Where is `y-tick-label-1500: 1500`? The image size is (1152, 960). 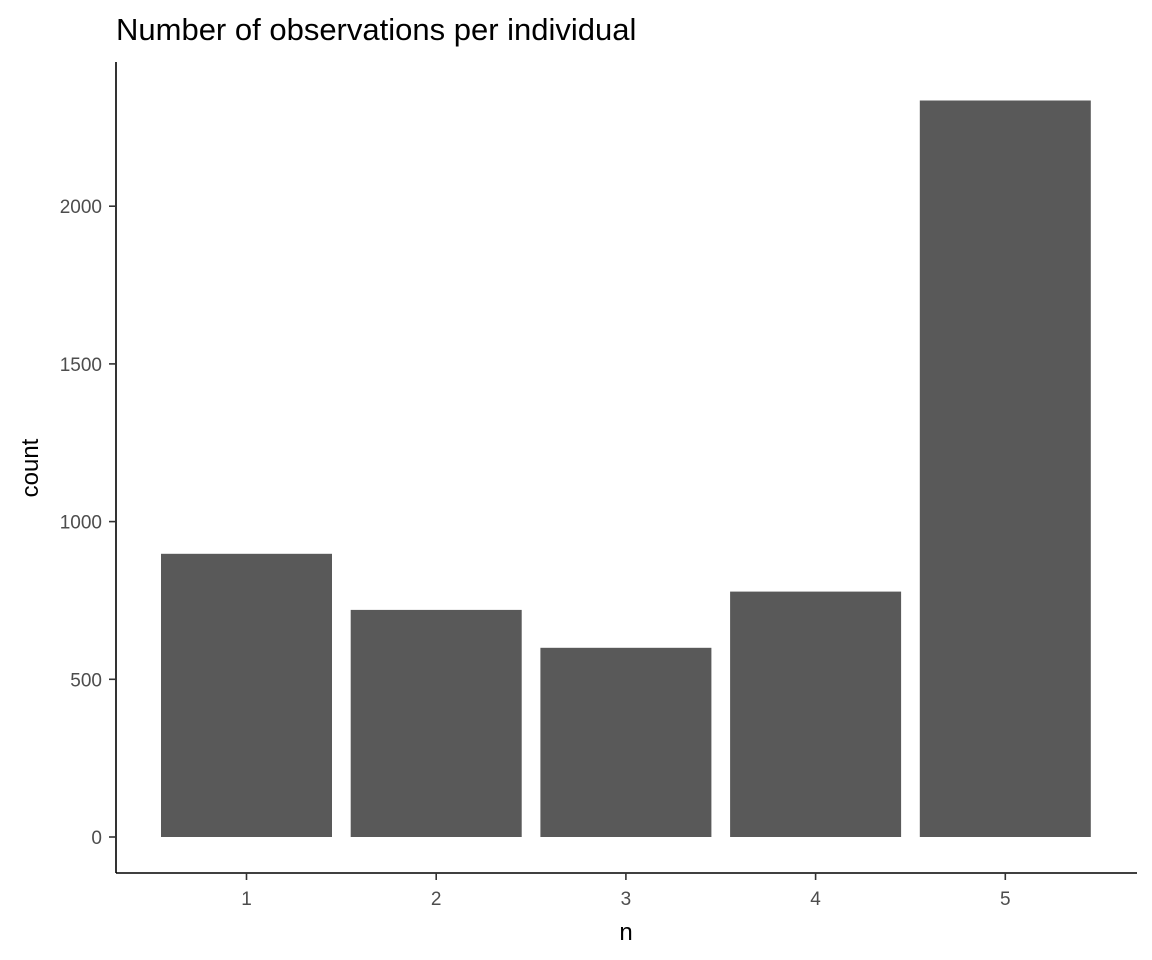 y-tick-label-1500: 1500 is located at coordinates (81, 365).